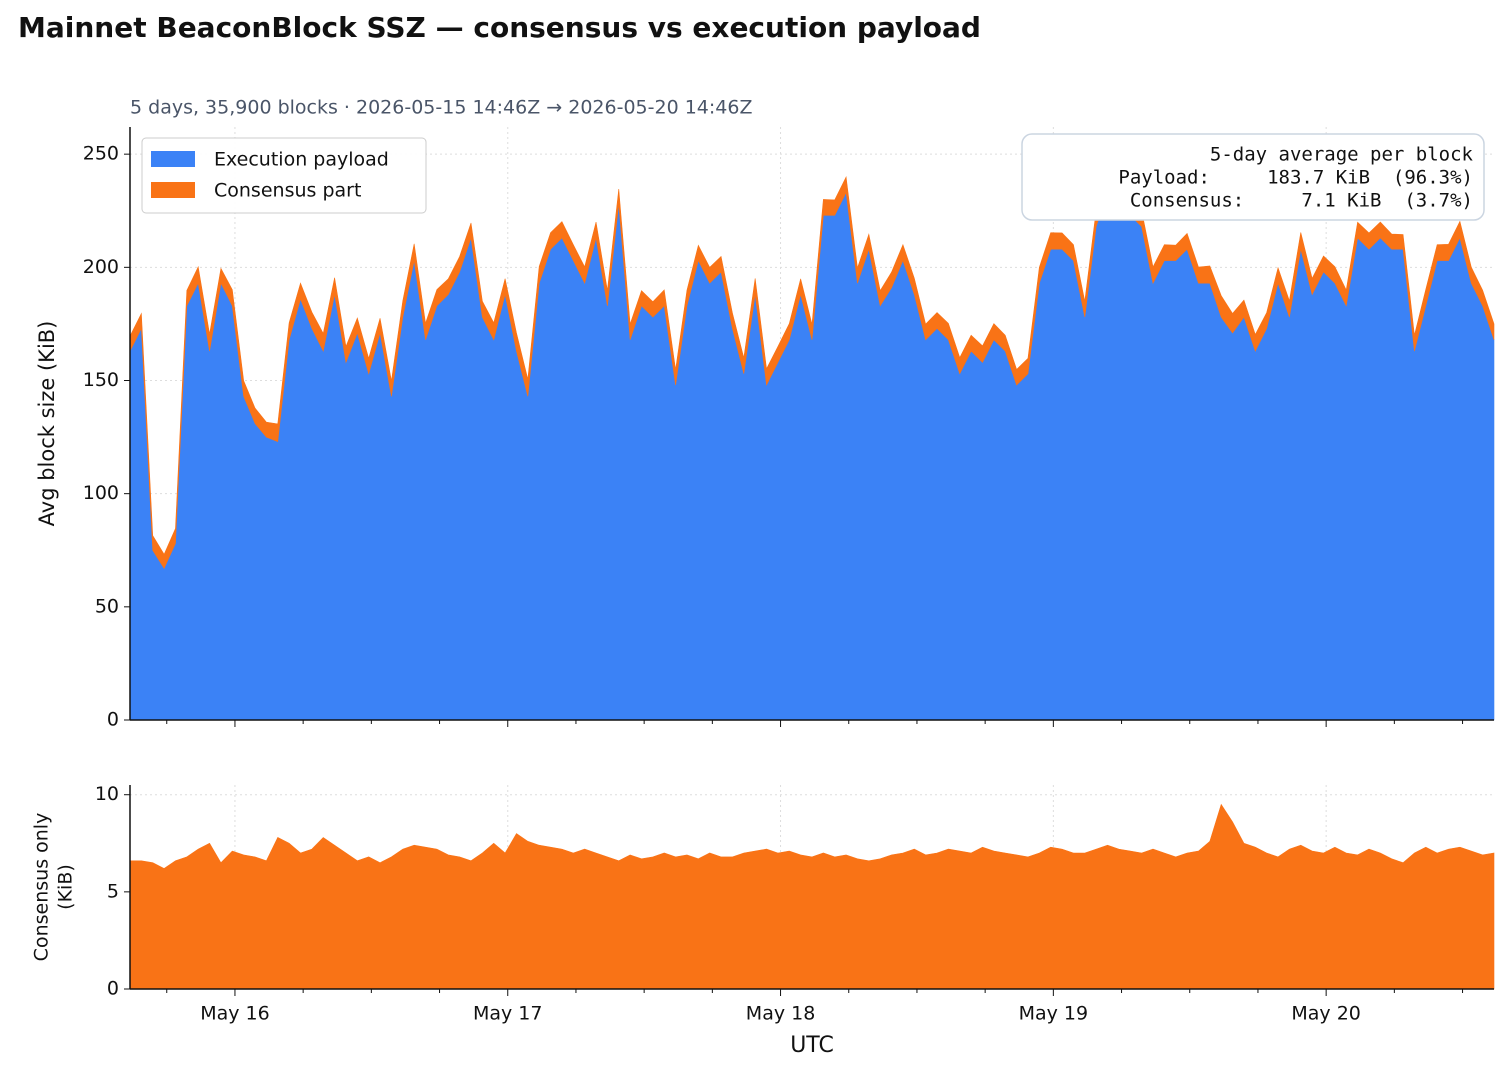 This screenshot has width=1510, height=1074. Describe the element at coordinates (101, 493) in the screenshot. I see `y-tick-label: 100` at that location.